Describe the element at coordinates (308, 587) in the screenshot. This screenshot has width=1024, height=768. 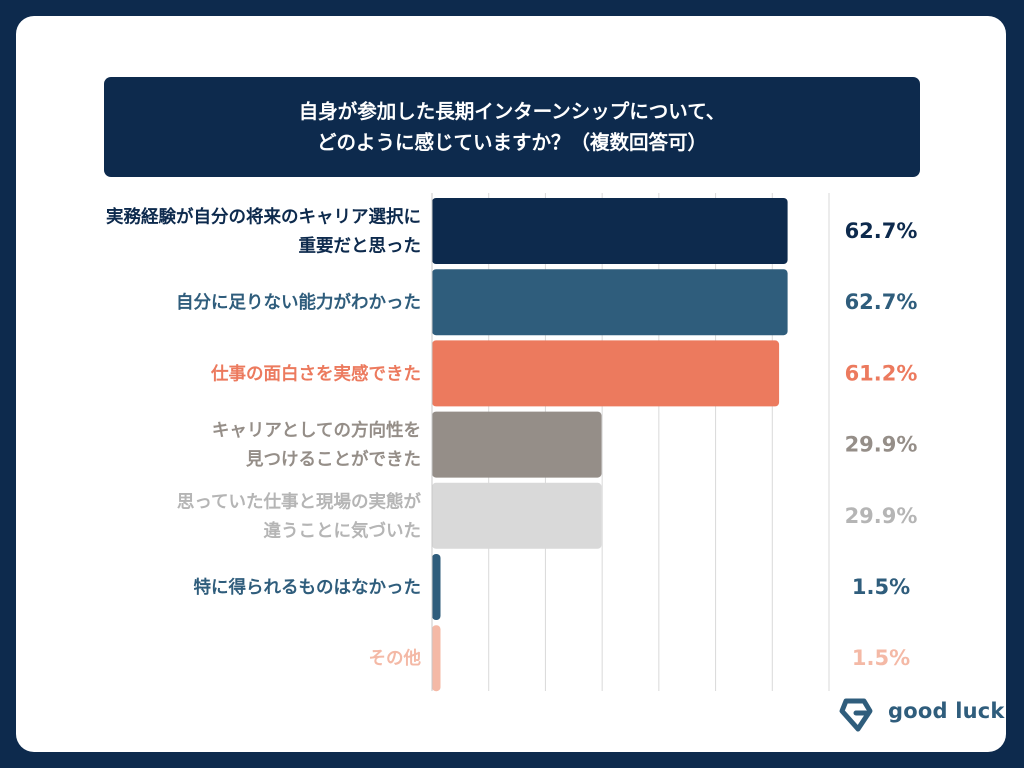
I see `category-label: 特に得られるものはなかった` at that location.